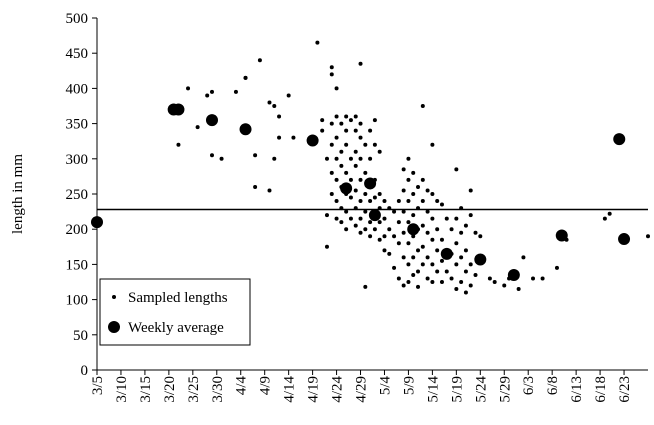 This screenshot has width=654, height=425. Describe the element at coordinates (218, 389) in the screenshot. I see `x-tick-label: 3/30` at that location.